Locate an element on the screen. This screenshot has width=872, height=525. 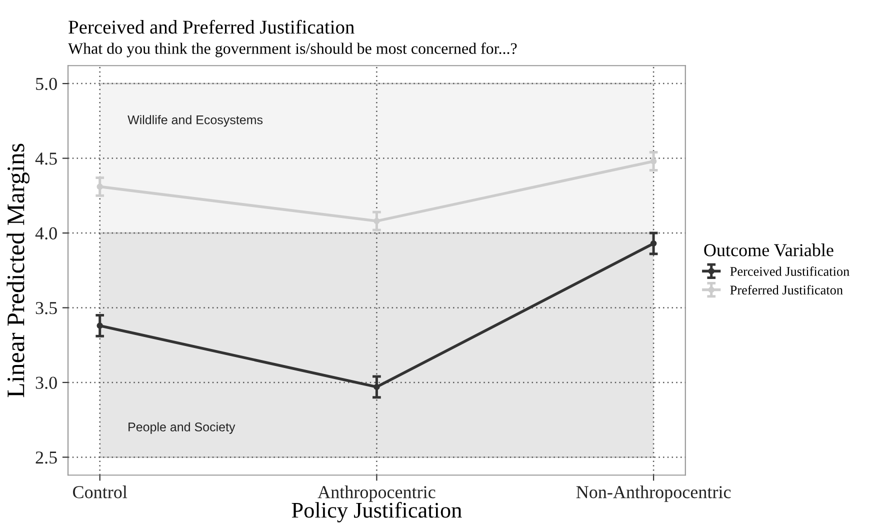
legend-label: Preferred Justificaton is located at coordinates (786, 290).